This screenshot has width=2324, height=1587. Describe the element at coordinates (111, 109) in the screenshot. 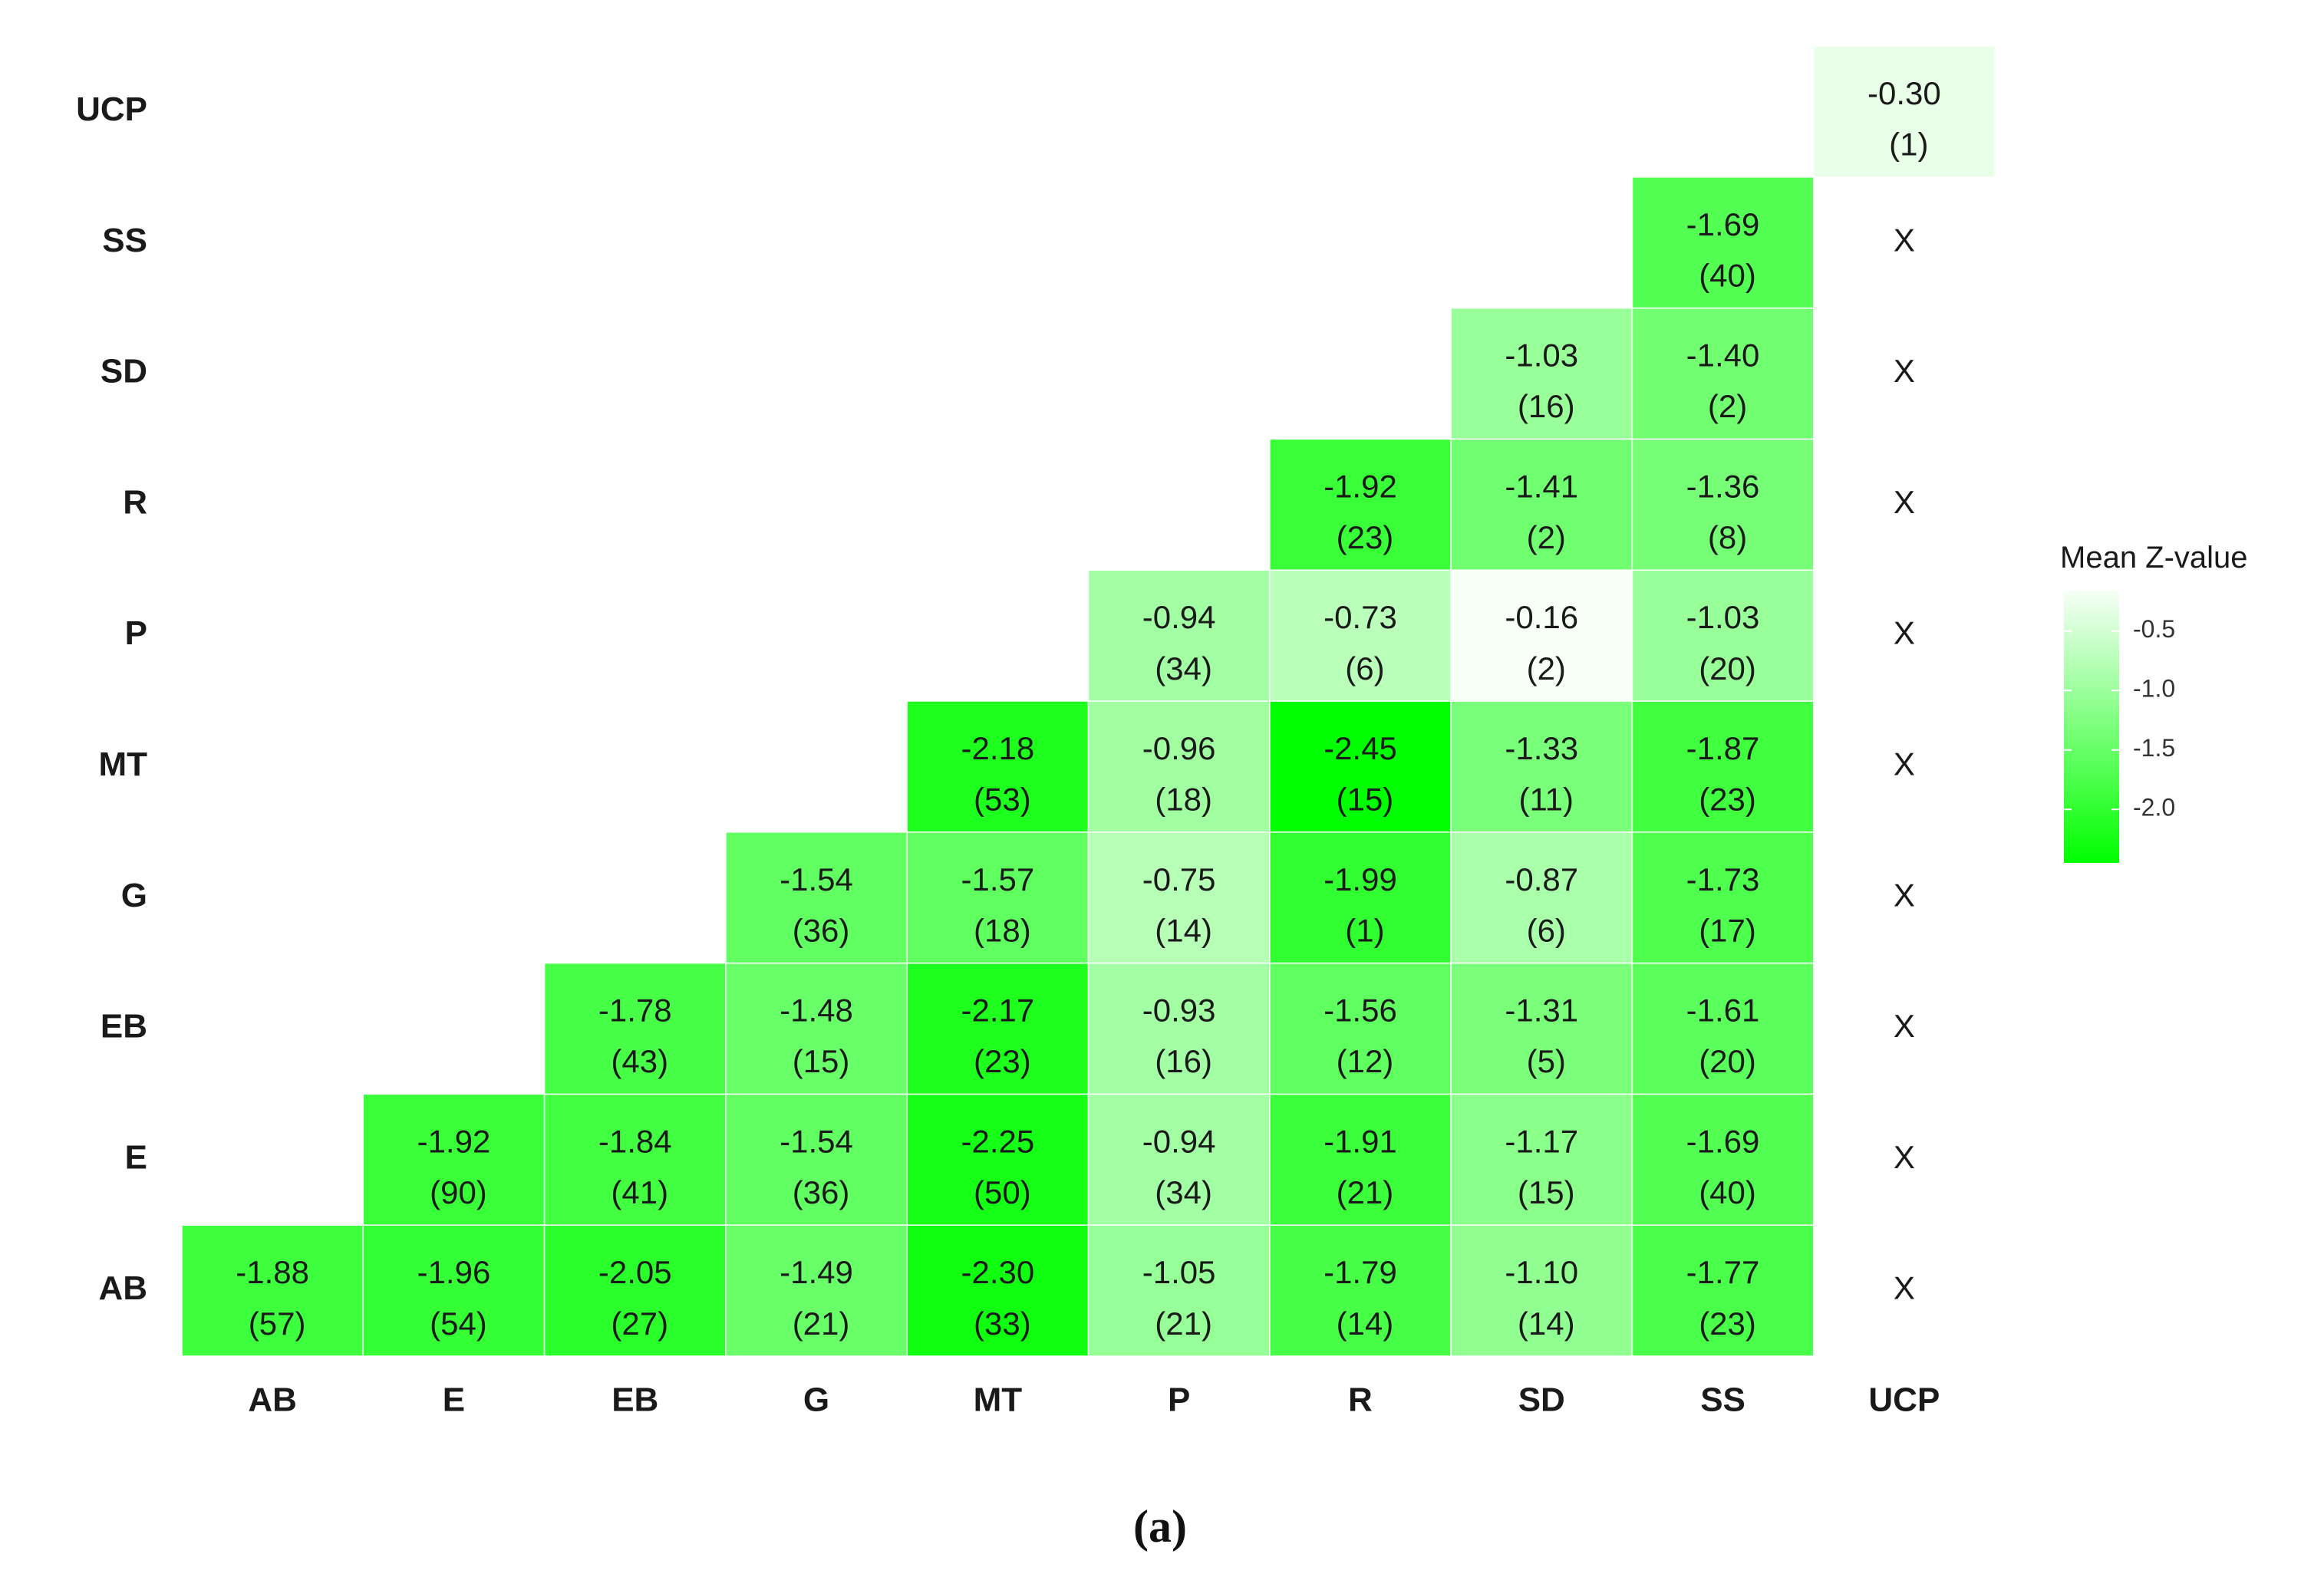

I see `y-tick-label-UCP: UCP` at that location.